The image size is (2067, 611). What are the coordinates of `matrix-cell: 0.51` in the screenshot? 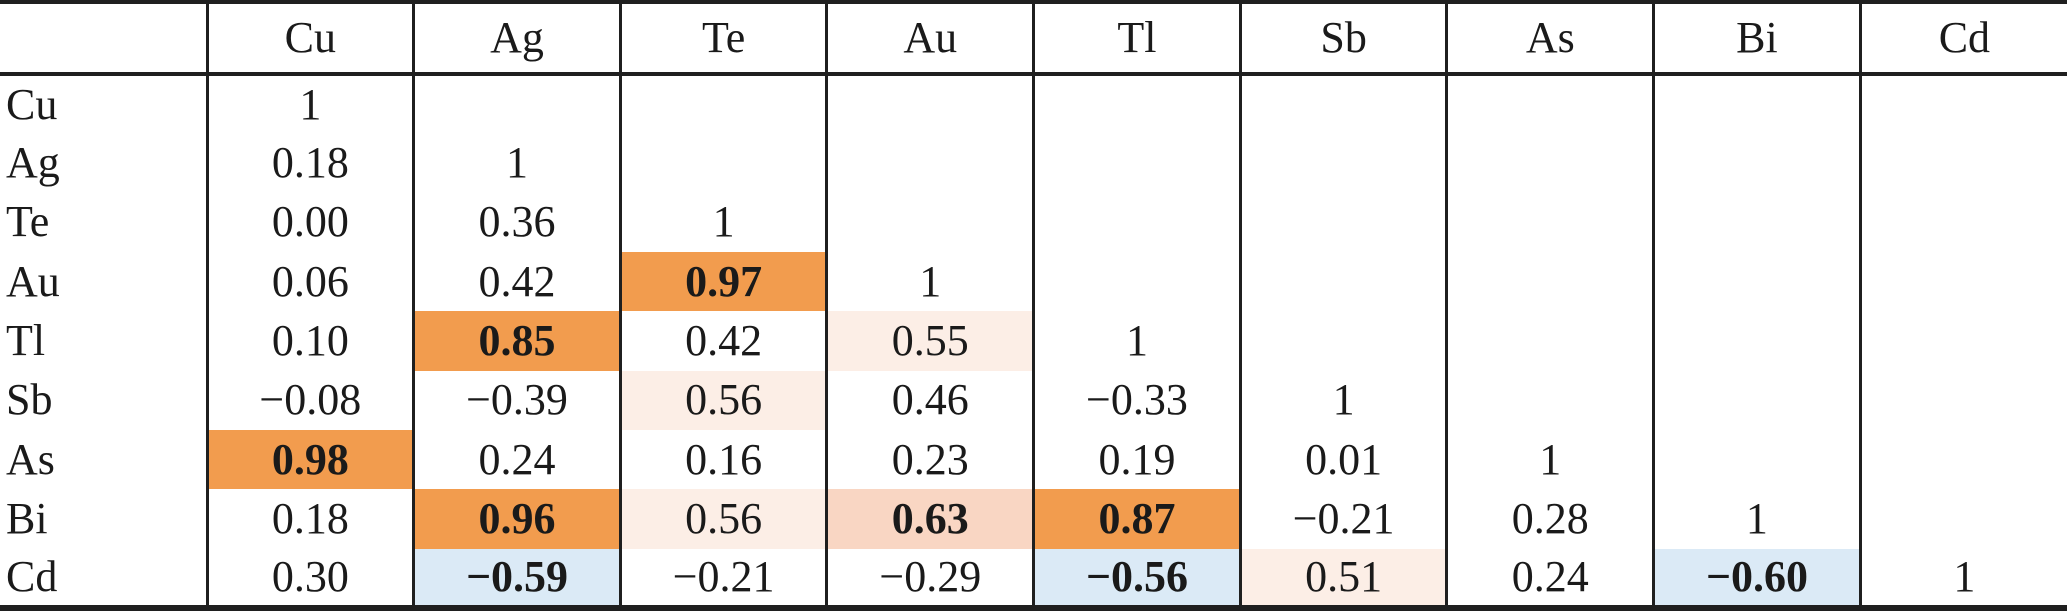 It's located at (1342, 578).